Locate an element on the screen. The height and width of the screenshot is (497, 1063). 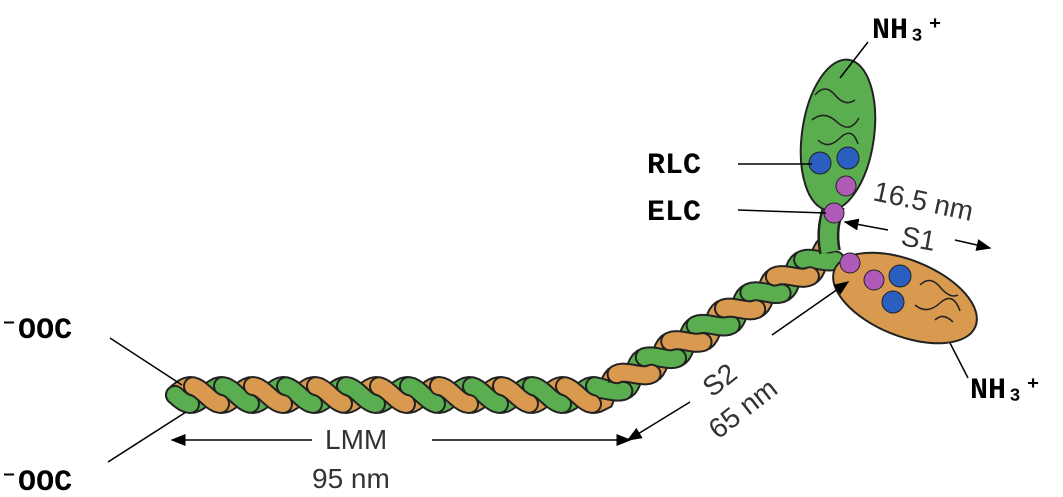
label: 16.5 nm is located at coordinates (923, 201).